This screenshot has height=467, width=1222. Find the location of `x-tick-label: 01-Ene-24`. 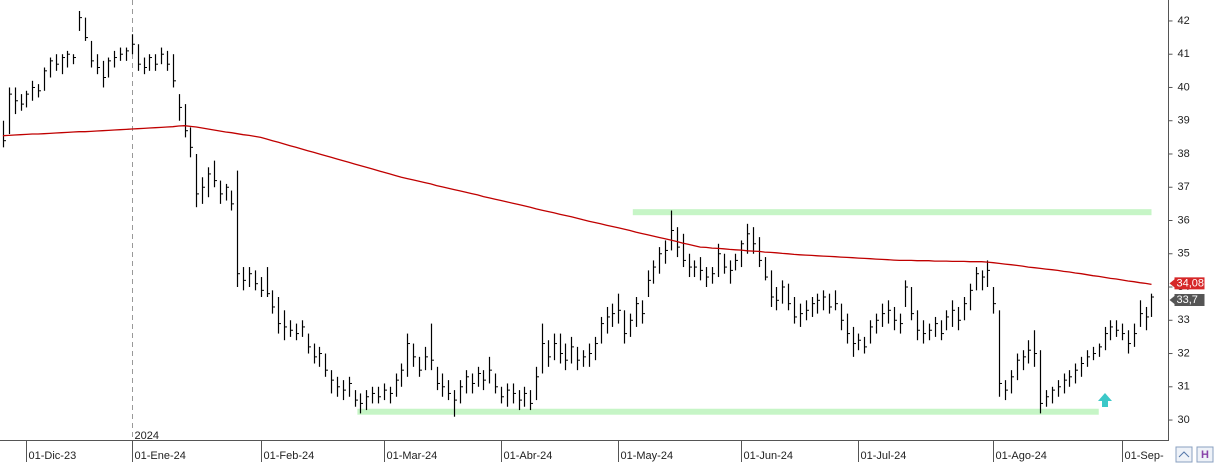

x-tick-label: 01-Ene-24 is located at coordinates (160, 456).